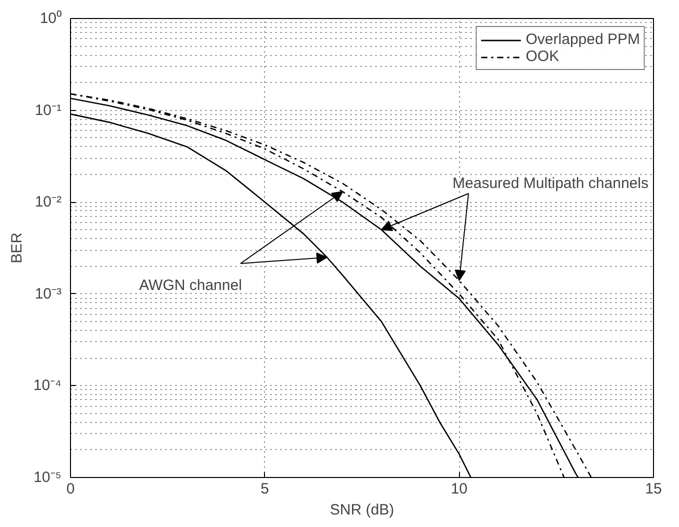 This screenshot has height=527, width=679. What do you see at coordinates (583, 39) in the screenshot?
I see `legend-label: Overlapped PPM` at bounding box center [583, 39].